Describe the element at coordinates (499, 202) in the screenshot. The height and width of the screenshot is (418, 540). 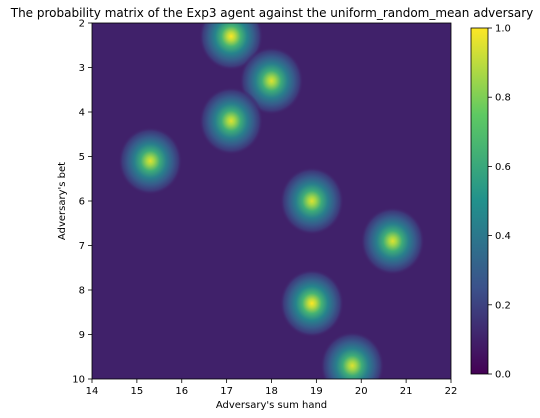
I see `colorbar-ticks: 0.0 0.2 0.4 0.6 0.8 1.0` at that location.